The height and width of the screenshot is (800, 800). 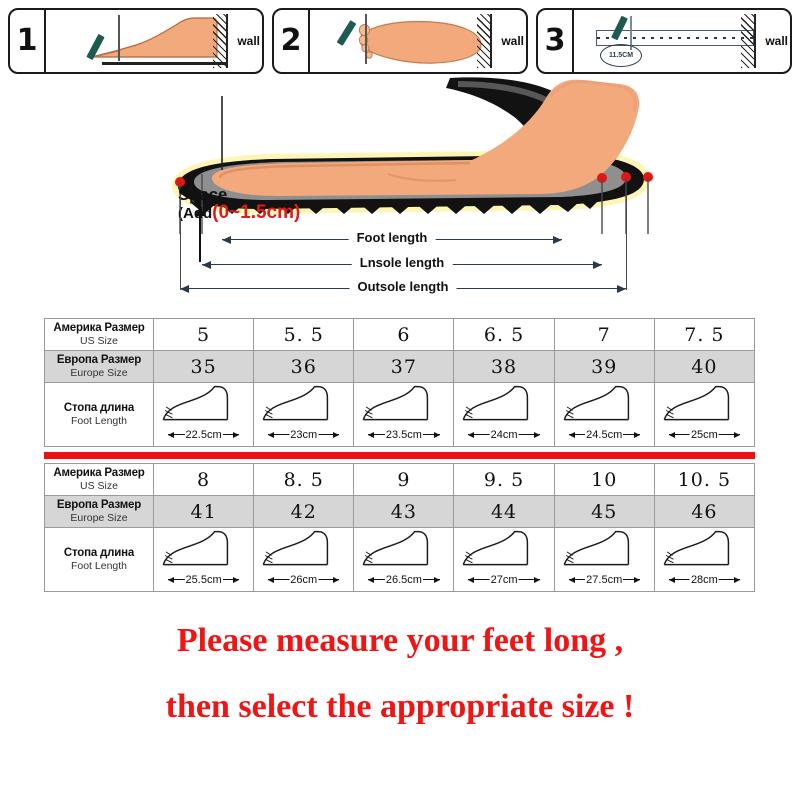 I want to click on cell-foot-length: 25cm, so click(x=704, y=414).